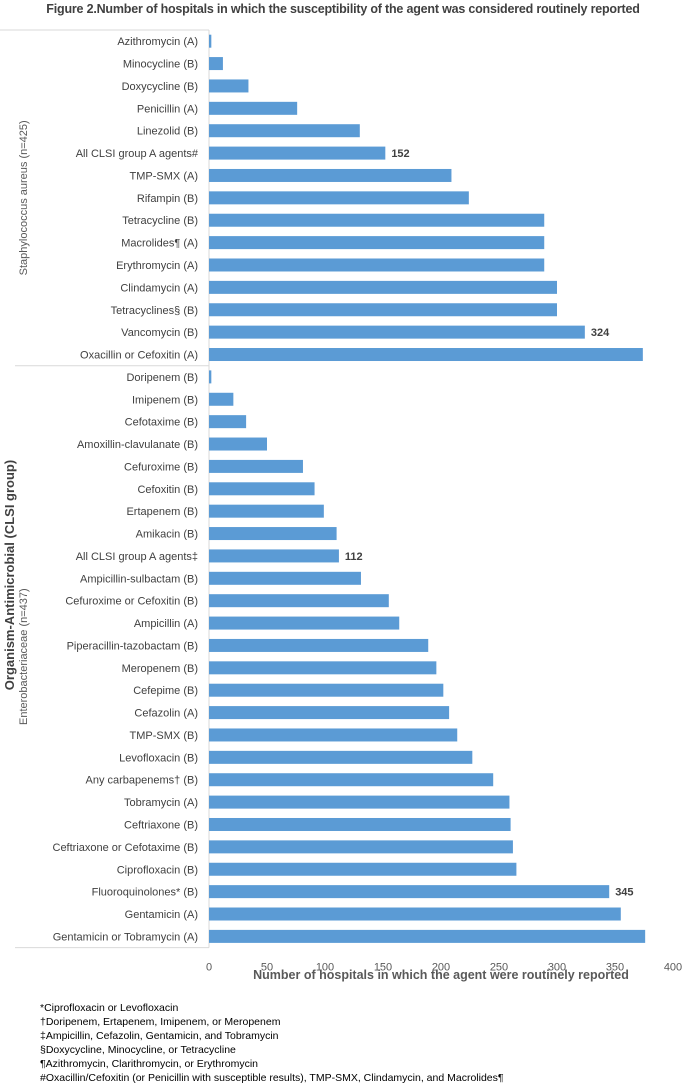 The width and height of the screenshot is (686, 1088). Describe the element at coordinates (162, 378) in the screenshot. I see `category-label: Doripenem (B)` at that location.